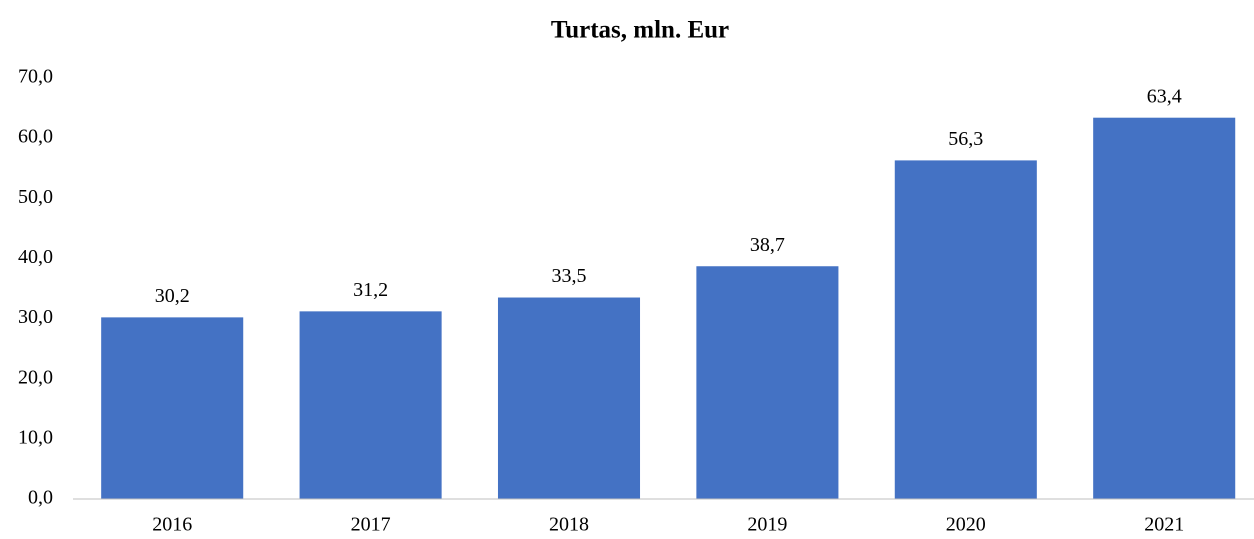 The height and width of the screenshot is (539, 1254). I want to click on value-label: 30,2, so click(172, 296).